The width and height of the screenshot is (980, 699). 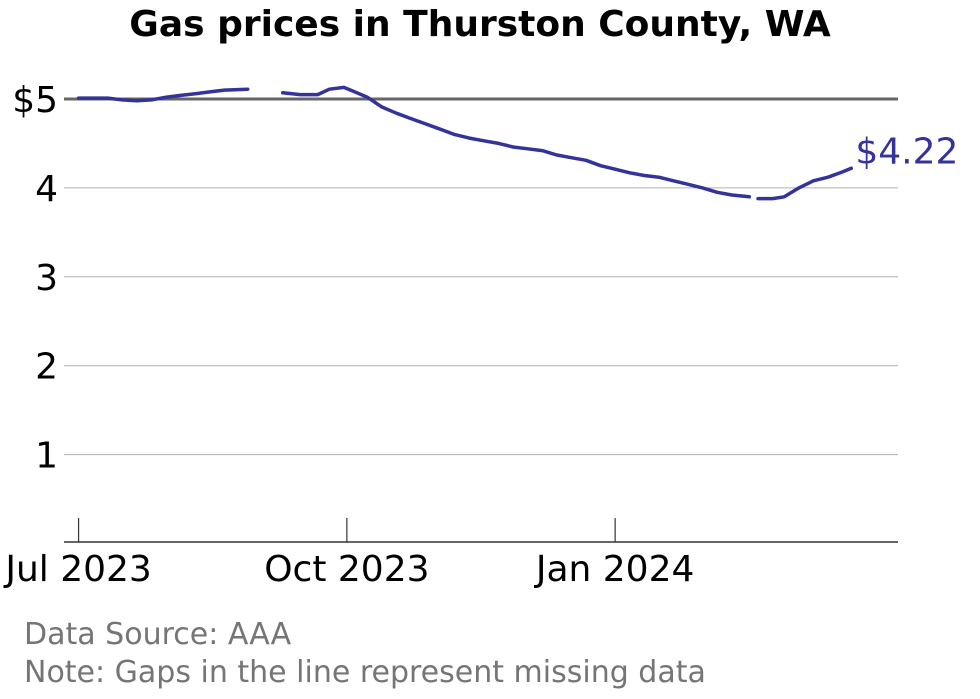 I want to click on data-source-note: Data Source: AAA, so click(x=158, y=634).